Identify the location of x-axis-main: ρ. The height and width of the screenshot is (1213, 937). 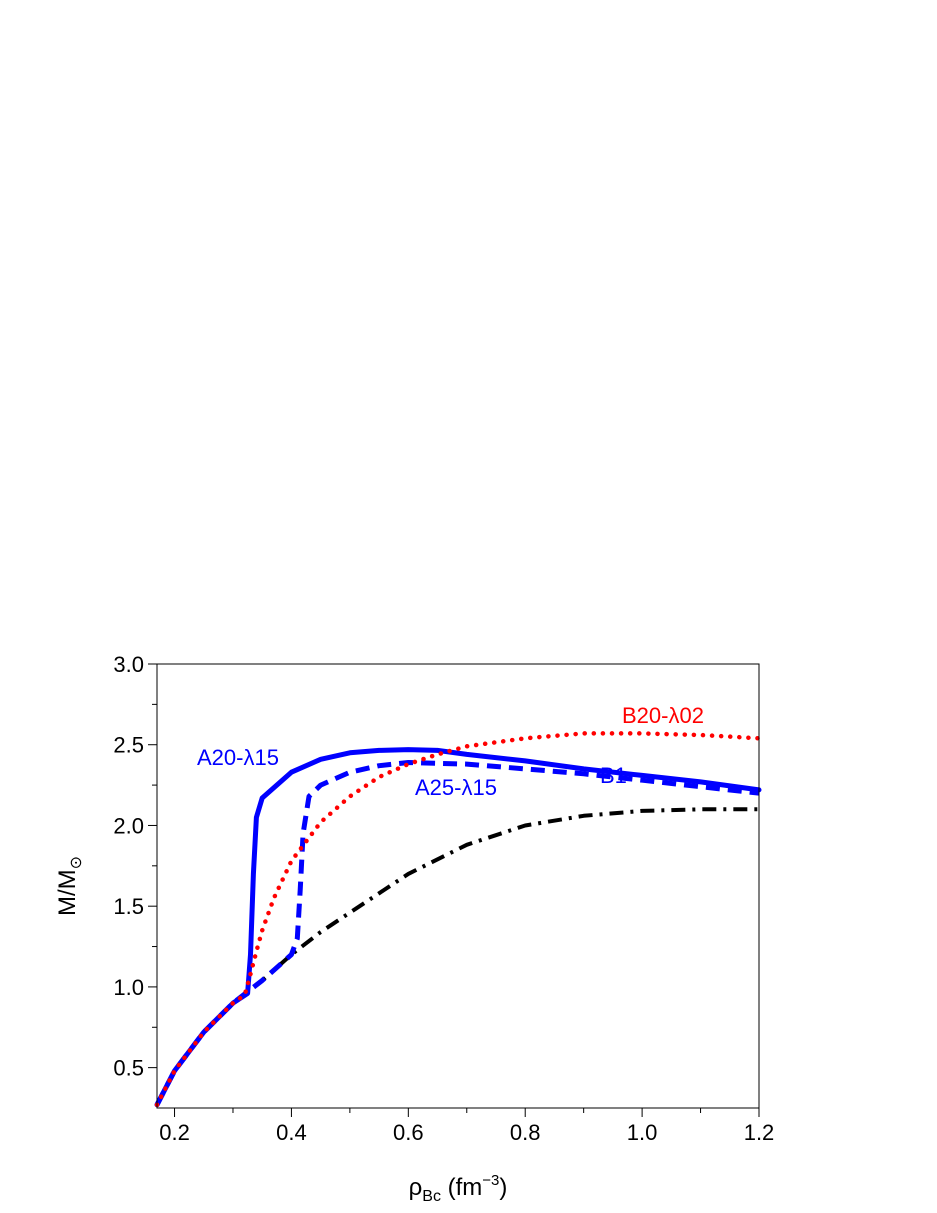
(416, 1187).